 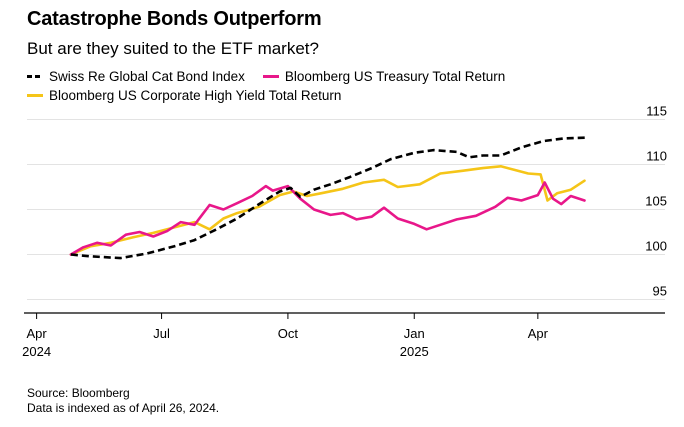 What do you see at coordinates (327, 218) in the screenshot?
I see `series-line-treasury` at bounding box center [327, 218].